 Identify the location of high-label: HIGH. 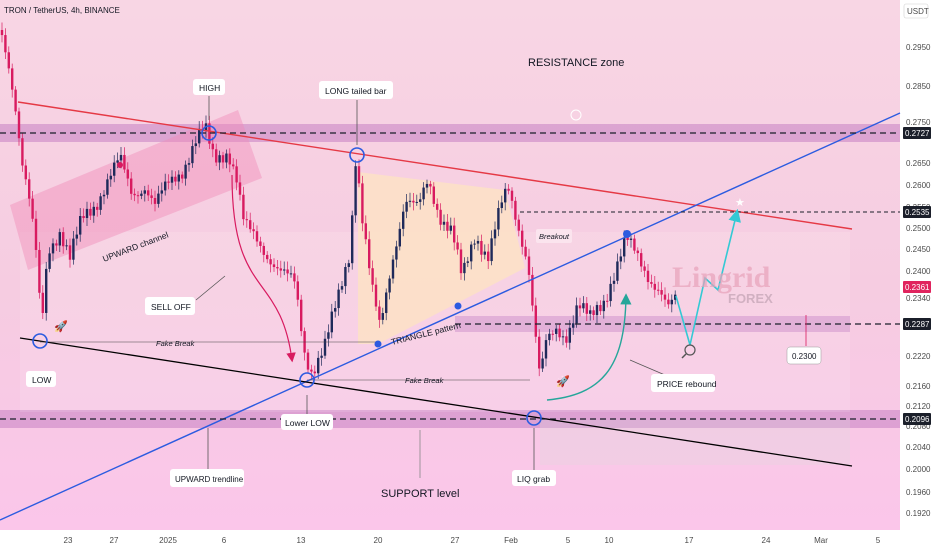
(209, 88).